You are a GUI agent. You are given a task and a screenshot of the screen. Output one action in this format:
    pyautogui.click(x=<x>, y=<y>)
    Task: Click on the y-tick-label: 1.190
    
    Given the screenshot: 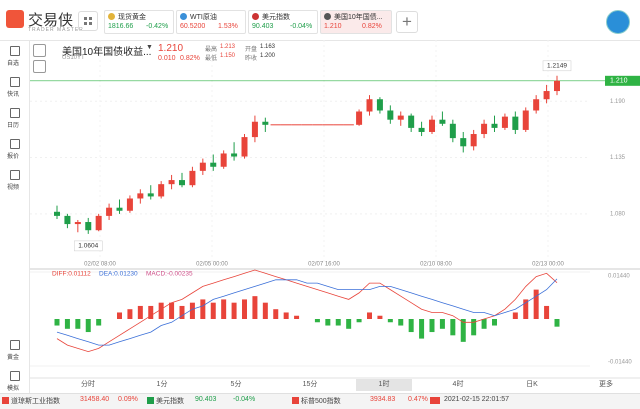 What is the action you would take?
    pyautogui.click(x=618, y=102)
    